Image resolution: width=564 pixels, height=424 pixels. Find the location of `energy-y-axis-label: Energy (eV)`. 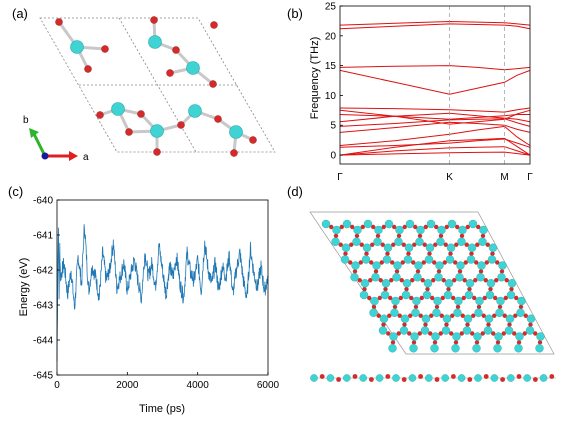

energy-y-axis-label: Energy (eV) is located at coordinates (24, 287).